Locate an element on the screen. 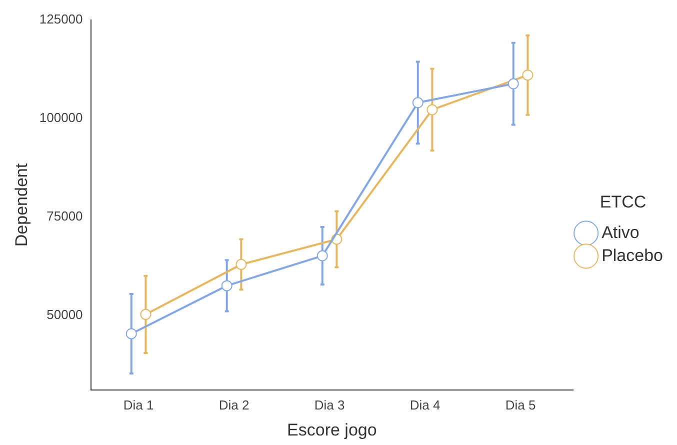 The height and width of the screenshot is (445, 677). x-tick-label: Dia 3 is located at coordinates (329, 404).